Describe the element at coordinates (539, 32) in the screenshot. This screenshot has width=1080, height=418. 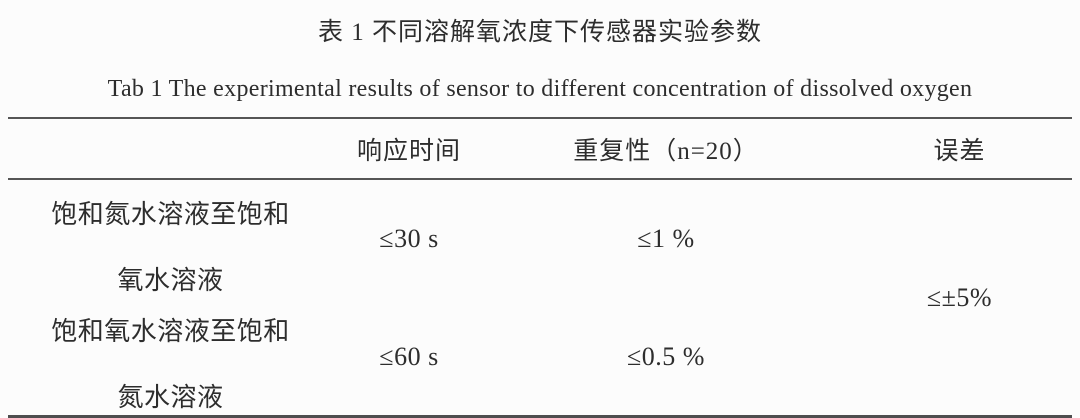
I see `table-title-zh: 表 1 不同溶解氧浓度下传感器实验参数` at that location.